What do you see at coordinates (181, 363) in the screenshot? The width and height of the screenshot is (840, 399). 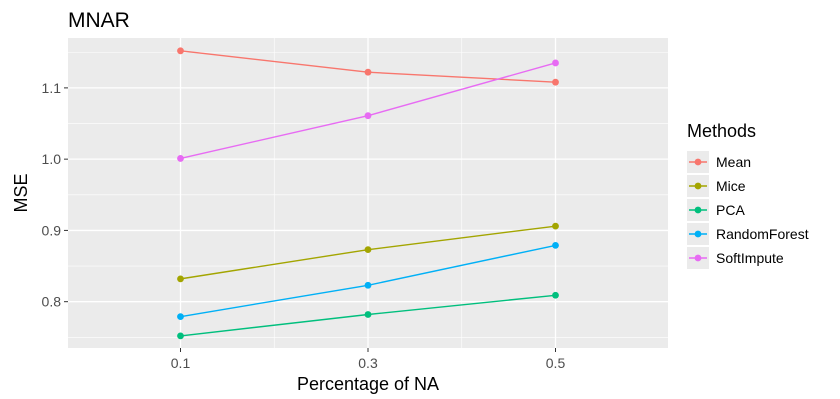 I see `x-tick-label: 0.1` at bounding box center [181, 363].